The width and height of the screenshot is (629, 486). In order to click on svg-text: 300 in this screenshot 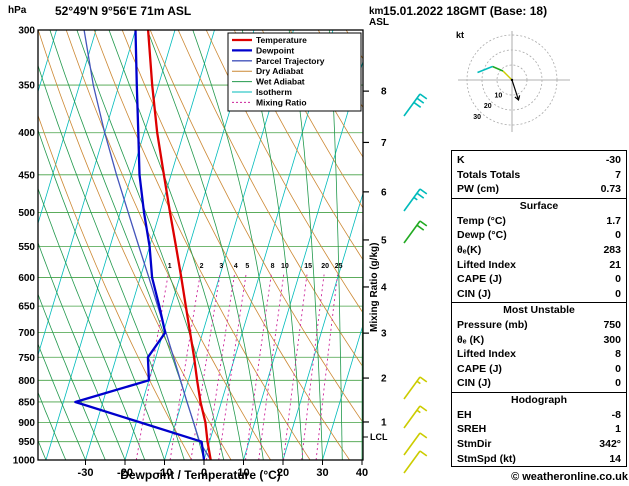, I will do `click(26, 31)`.